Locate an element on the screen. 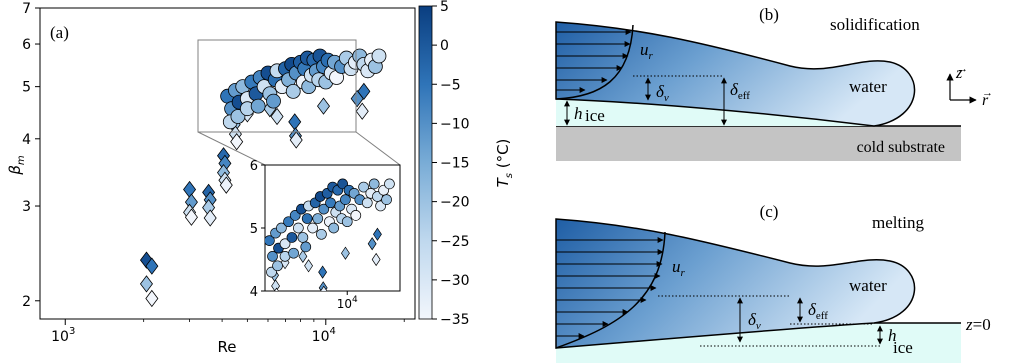 The height and width of the screenshot is (363, 1022). delta-v-label-b: δv is located at coordinates (662, 93).